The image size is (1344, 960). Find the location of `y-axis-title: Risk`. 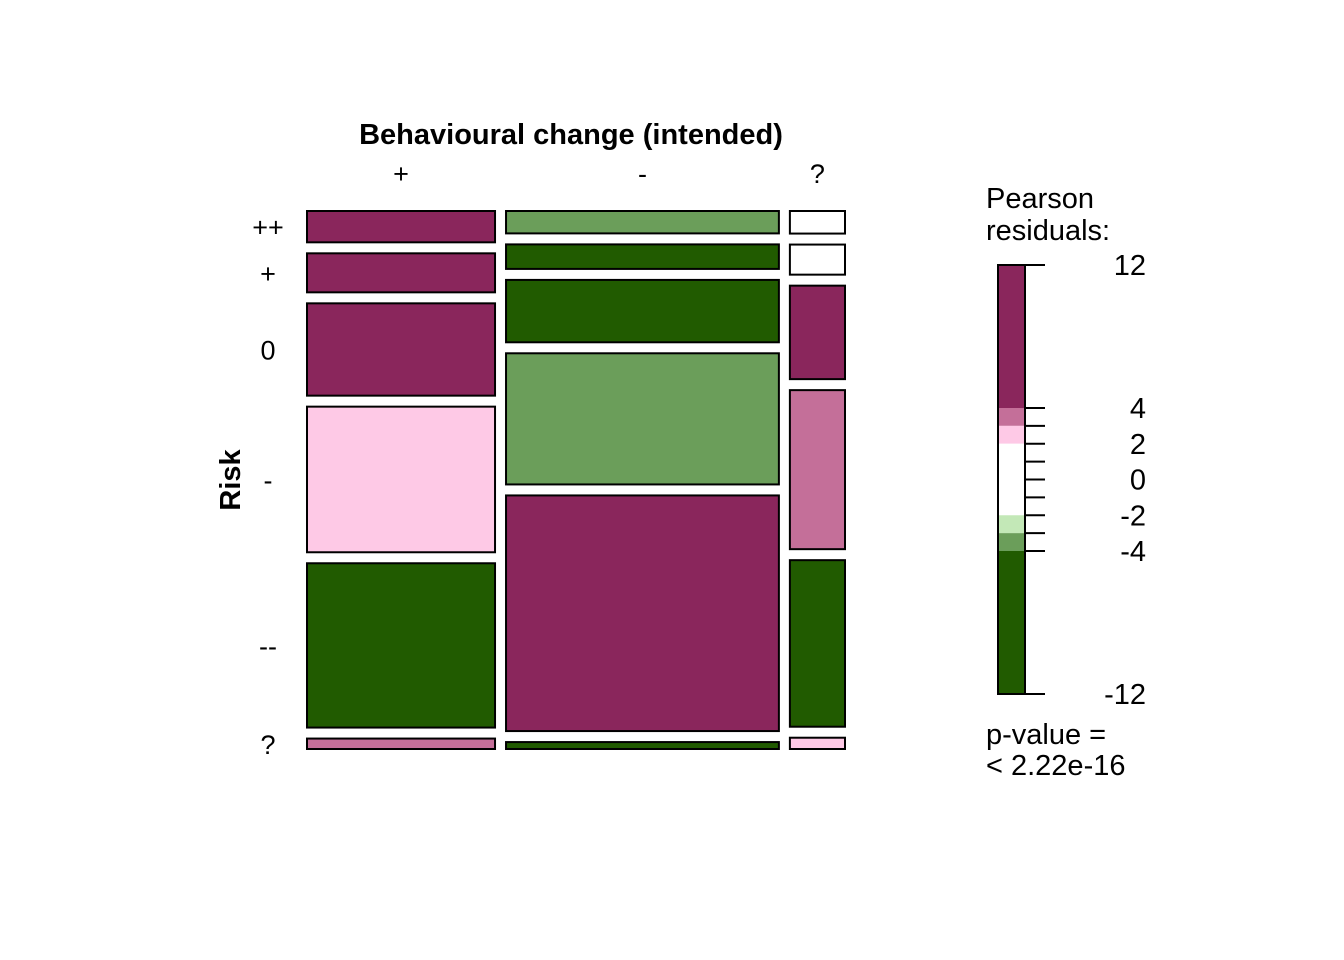

y-axis-title: Risk is located at coordinates (231, 480).